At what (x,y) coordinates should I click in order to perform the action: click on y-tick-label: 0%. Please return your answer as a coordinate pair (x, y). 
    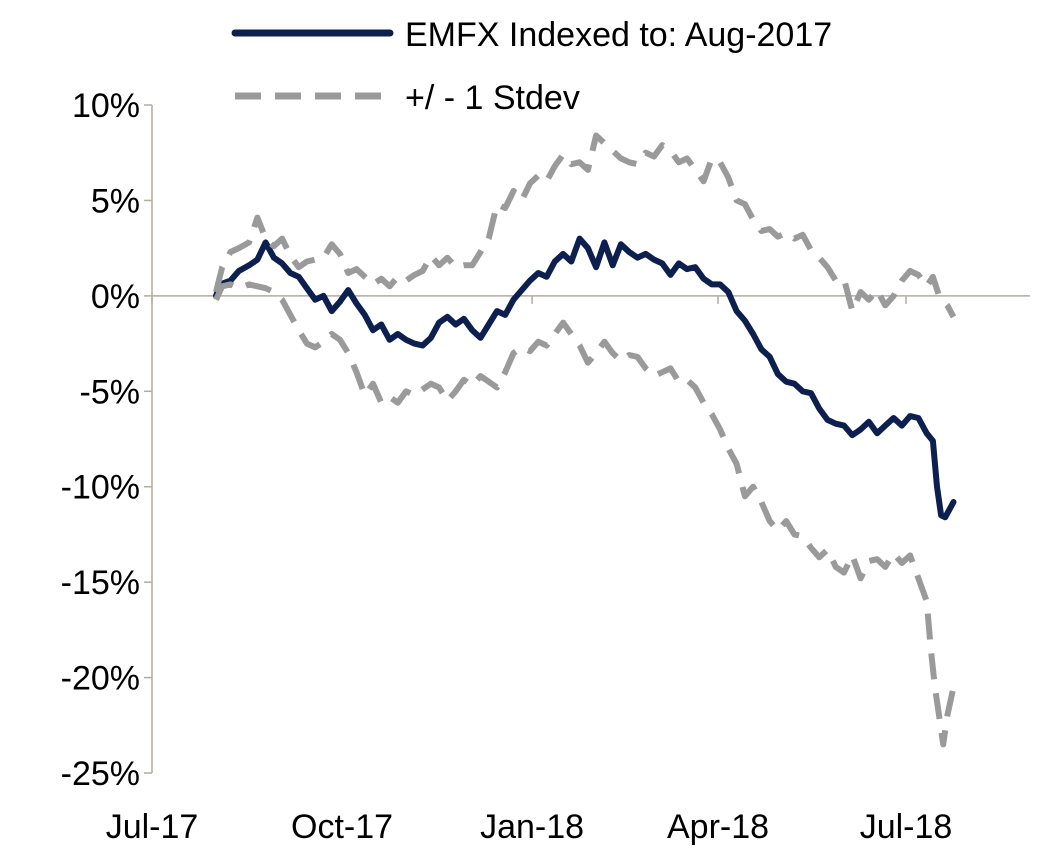
    Looking at the image, I should click on (115, 297).